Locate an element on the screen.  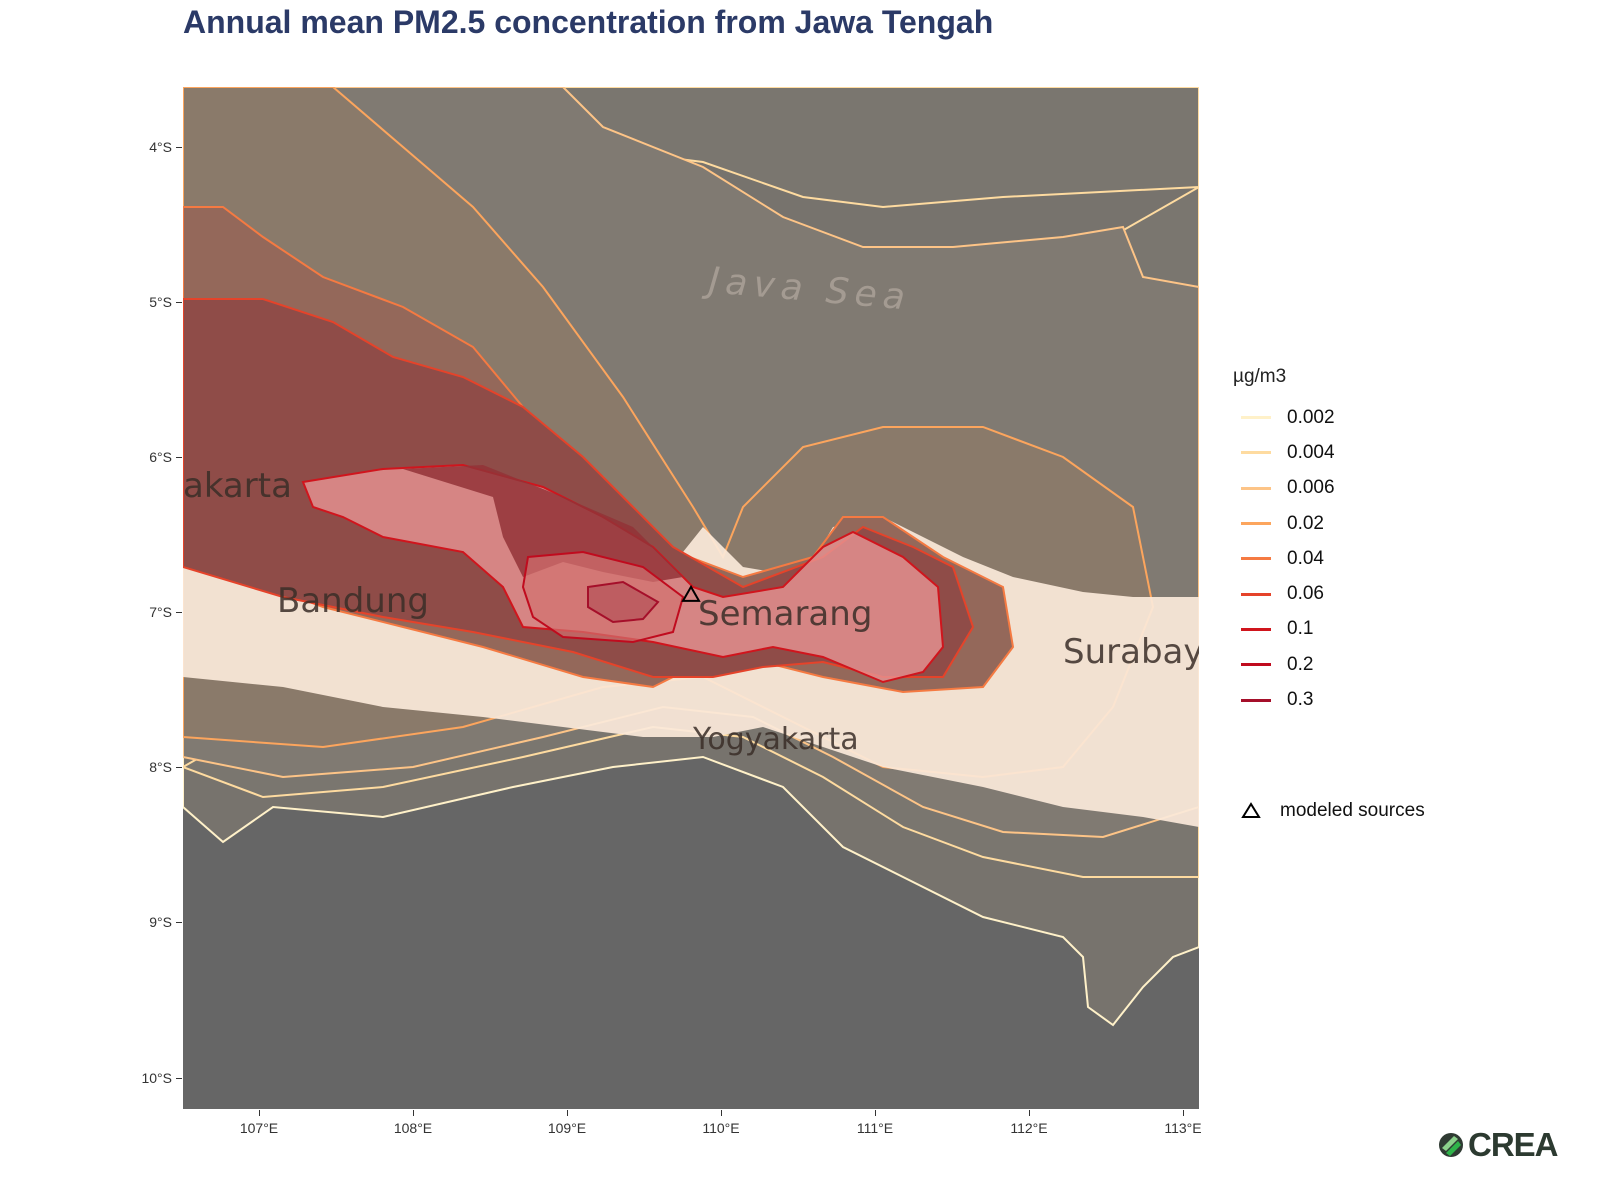
legend-item: 0.04 is located at coordinates (1284, 558).